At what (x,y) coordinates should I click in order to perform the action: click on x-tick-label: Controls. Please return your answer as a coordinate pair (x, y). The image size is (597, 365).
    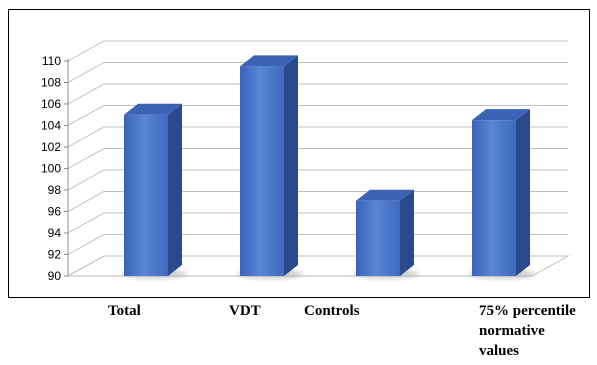
    Looking at the image, I should click on (332, 311).